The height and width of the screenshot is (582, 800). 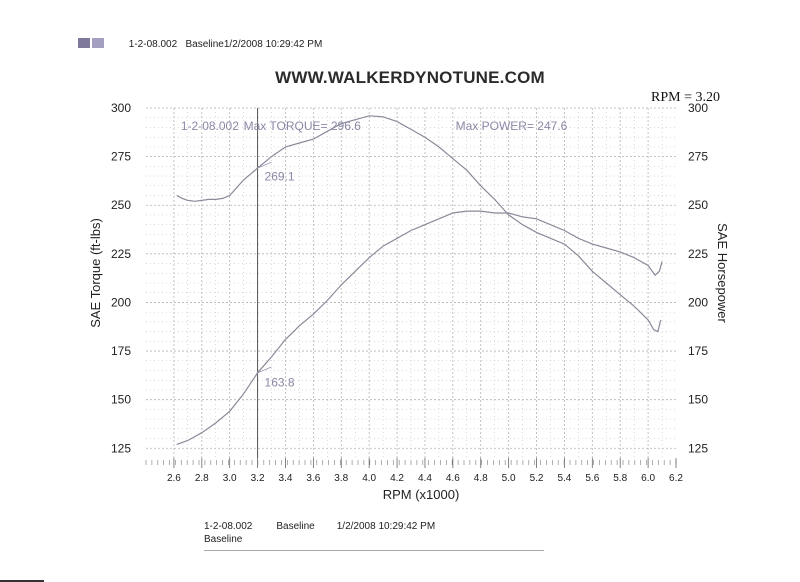 I want to click on y-left-tick-label: 150, so click(x=121, y=400).